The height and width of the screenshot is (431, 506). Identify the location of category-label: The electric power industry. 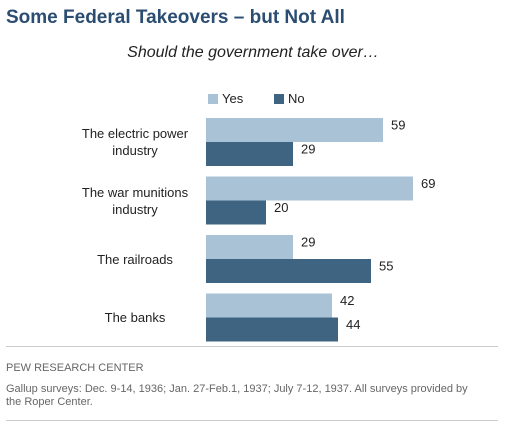
(135, 142).